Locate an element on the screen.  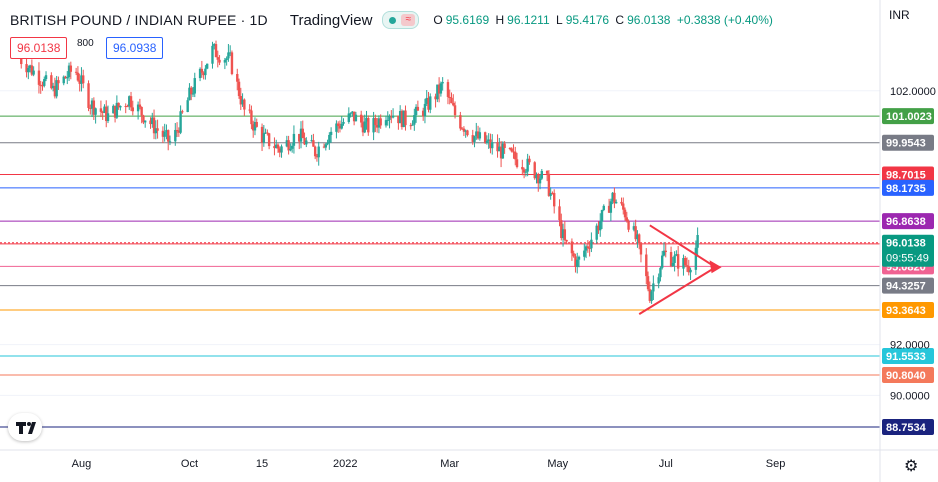
market-status: ≈ is located at coordinates (401, 20).